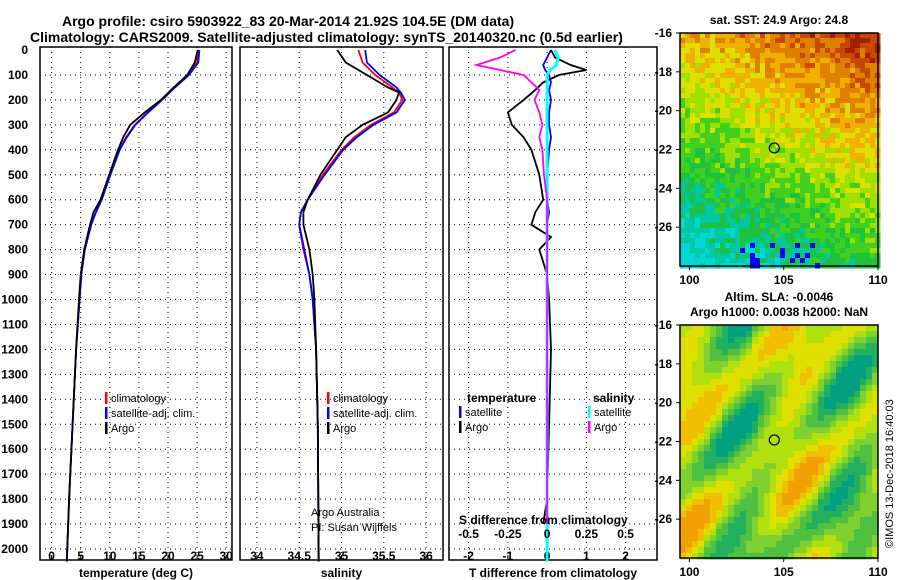  What do you see at coordinates (342, 573) in the screenshot?
I see `x-axis-label: salinity` at bounding box center [342, 573].